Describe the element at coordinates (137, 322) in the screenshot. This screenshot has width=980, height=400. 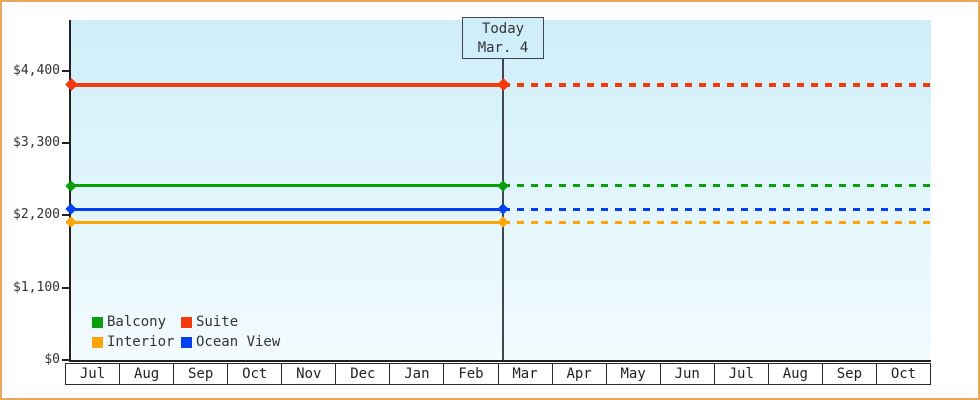
I see `legend-label: Balcony` at that location.